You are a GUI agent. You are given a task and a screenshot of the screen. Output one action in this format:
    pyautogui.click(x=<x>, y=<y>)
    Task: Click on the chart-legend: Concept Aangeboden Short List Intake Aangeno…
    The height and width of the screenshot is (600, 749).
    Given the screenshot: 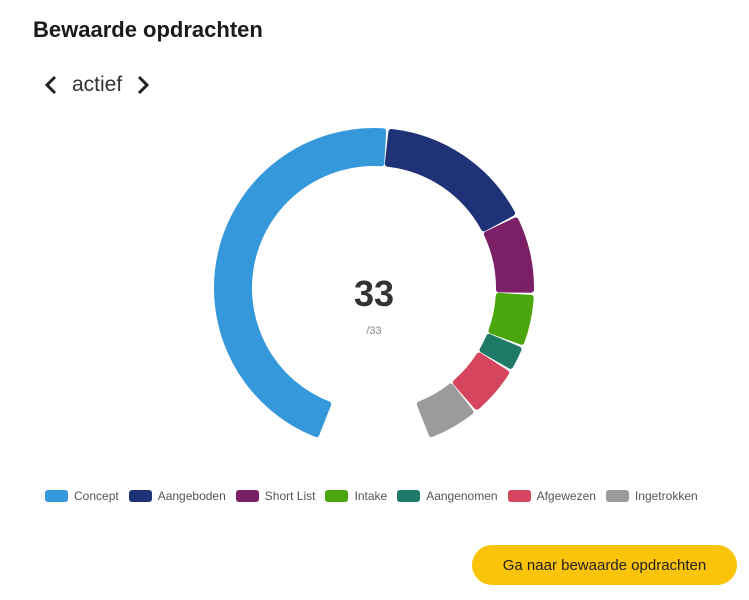 What is the action you would take?
    pyautogui.click(x=371, y=496)
    